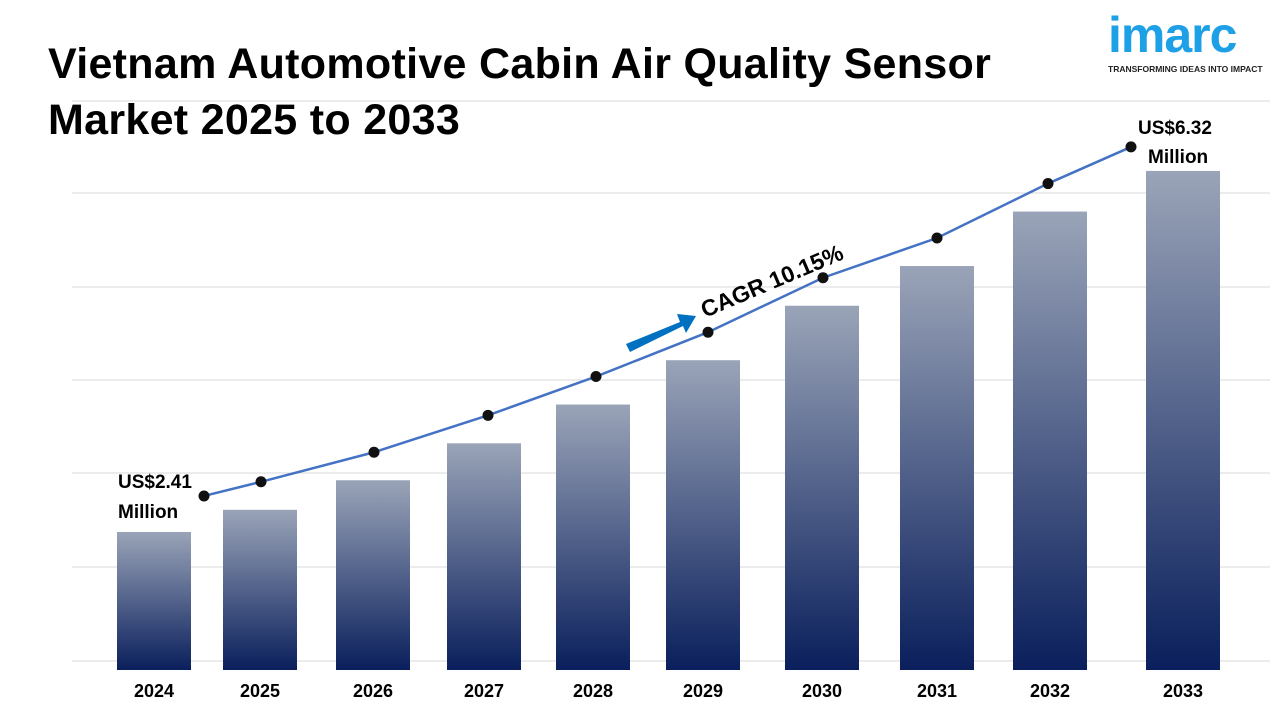 The height and width of the screenshot is (720, 1280). What do you see at coordinates (1185, 69) in the screenshot?
I see `logo-tagline: TRANSFORMING IDEAS INTO IMPACT` at bounding box center [1185, 69].